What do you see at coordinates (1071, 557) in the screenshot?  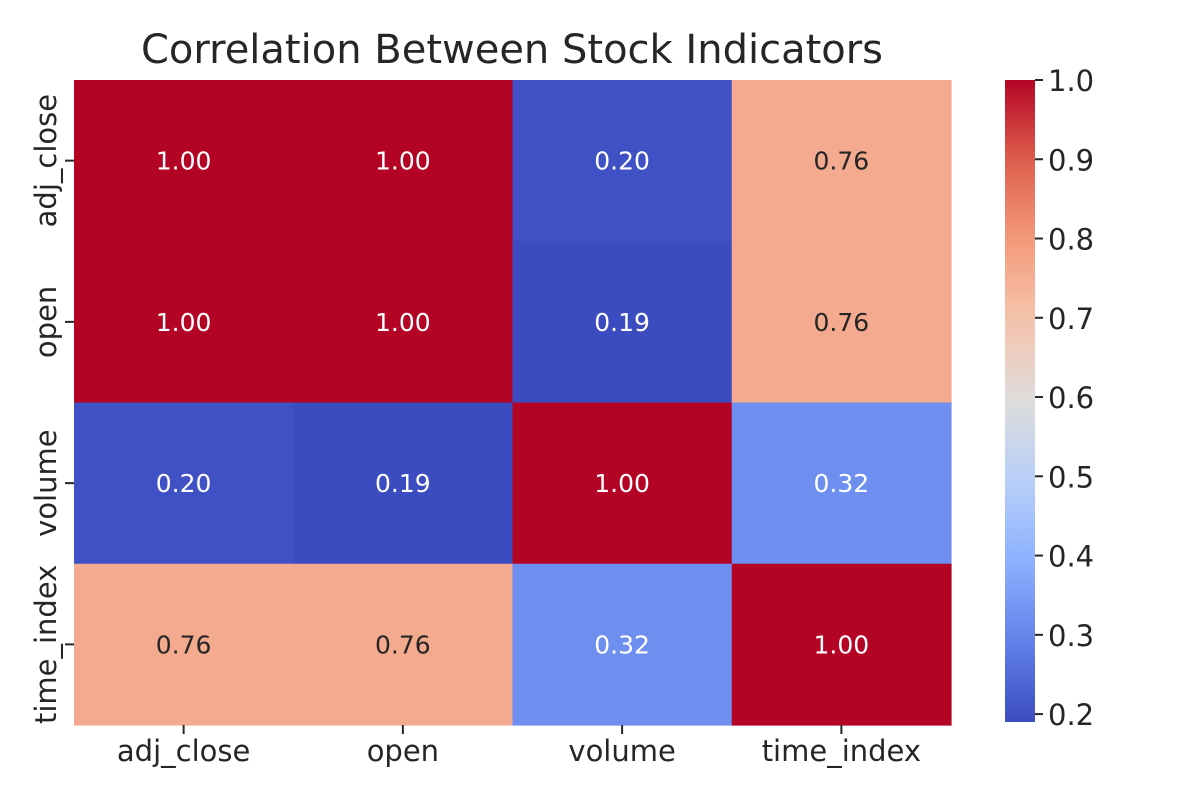 I see `colorbar-tick-label: 0.4` at bounding box center [1071, 557].